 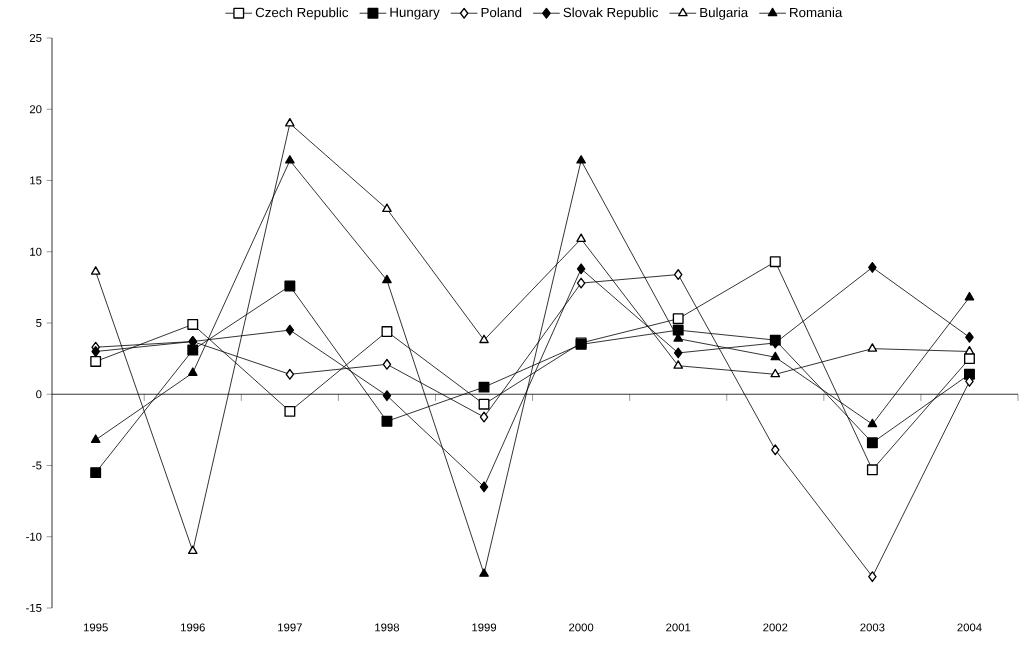 I want to click on y-tick-label: 10, so click(x=36, y=251).